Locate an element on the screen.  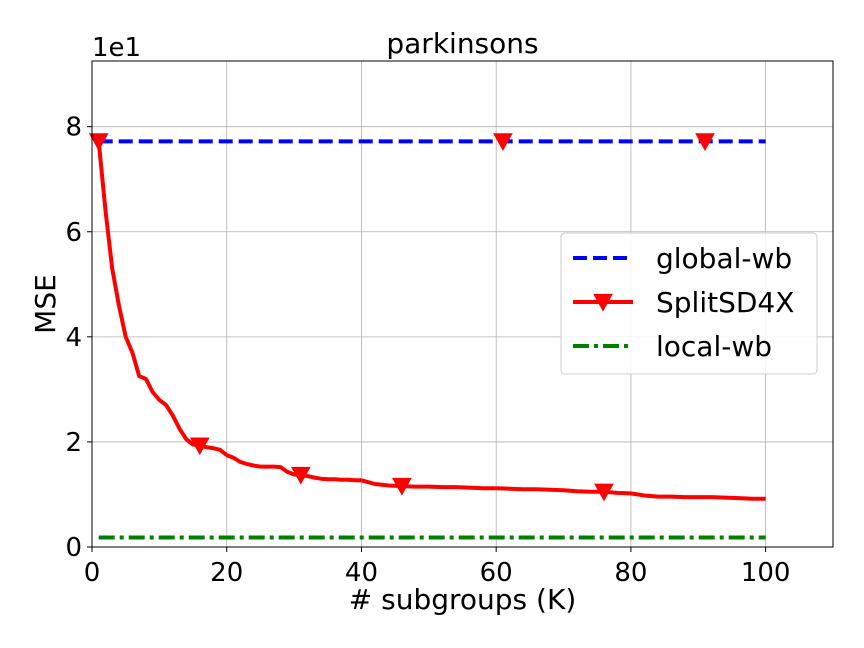
y-tick-label: 8 is located at coordinates (73, 128).